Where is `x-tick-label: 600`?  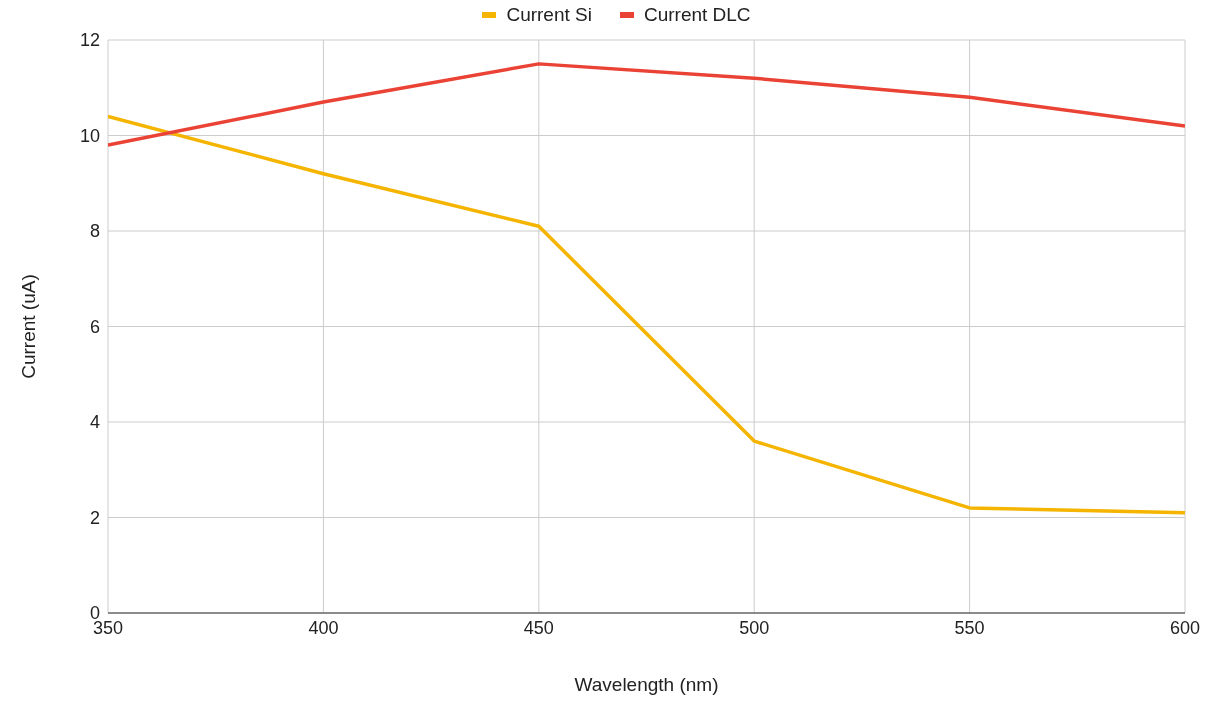
x-tick-label: 600 is located at coordinates (1185, 627).